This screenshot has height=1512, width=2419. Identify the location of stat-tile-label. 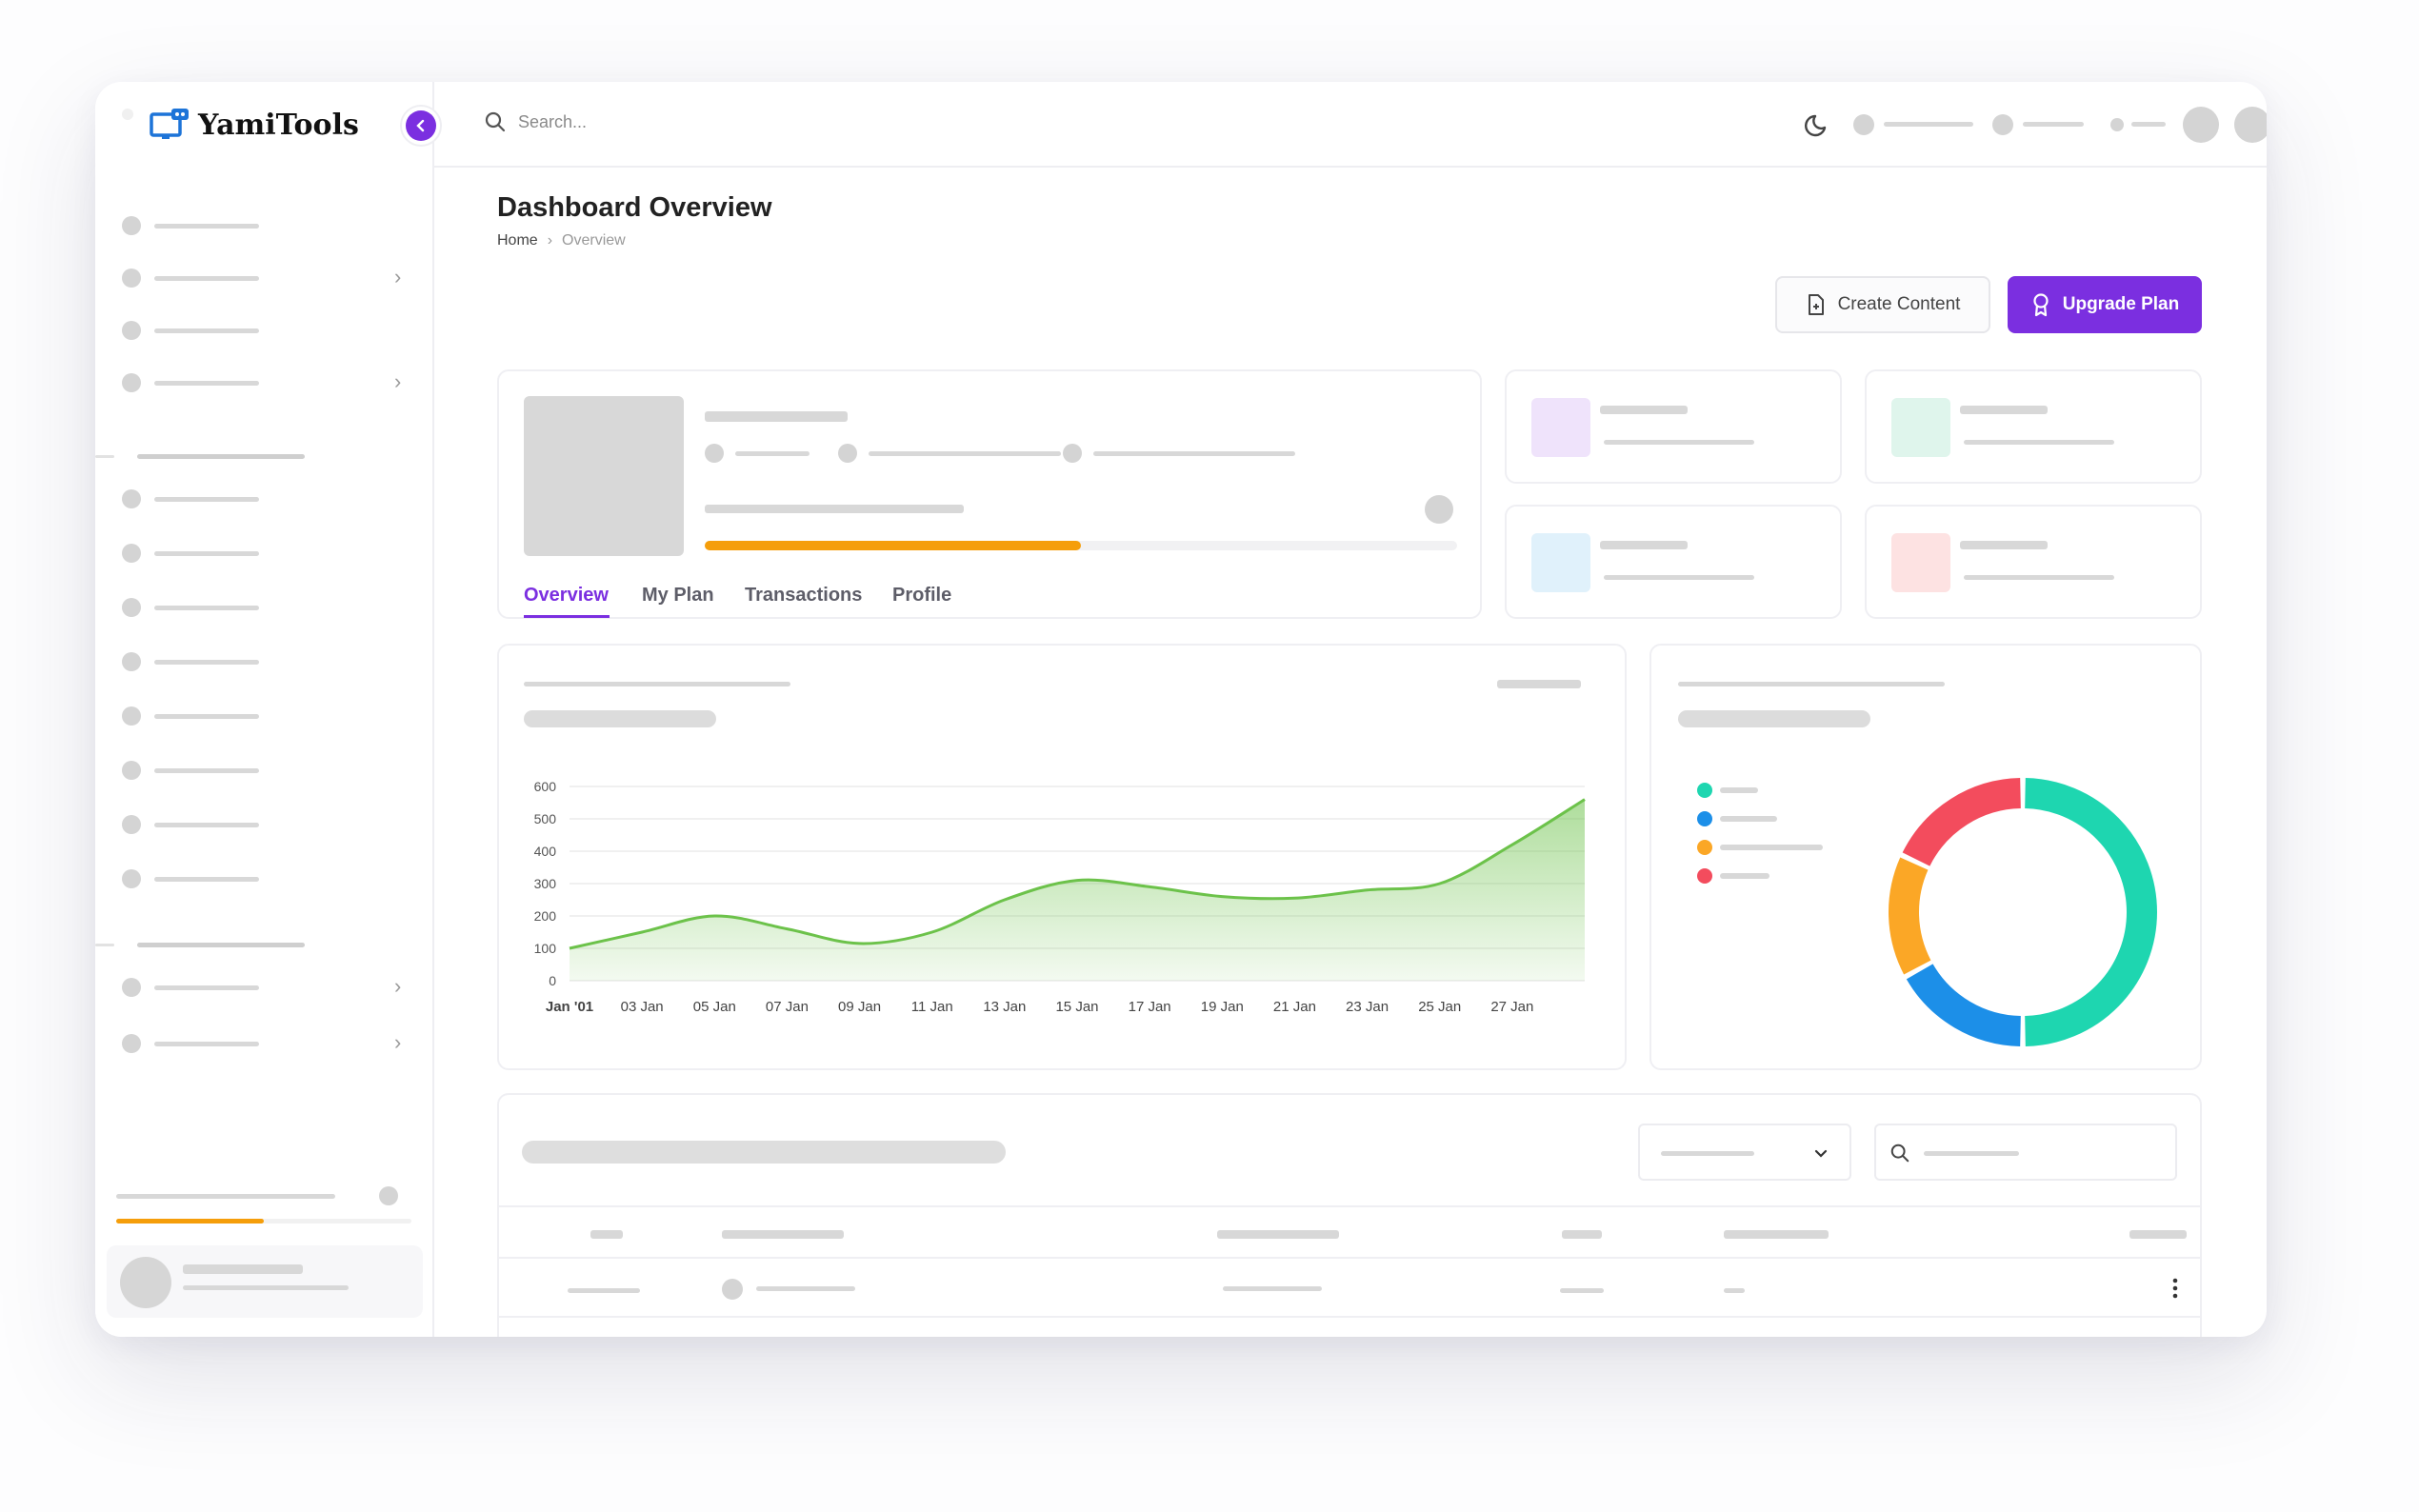
(2039, 577).